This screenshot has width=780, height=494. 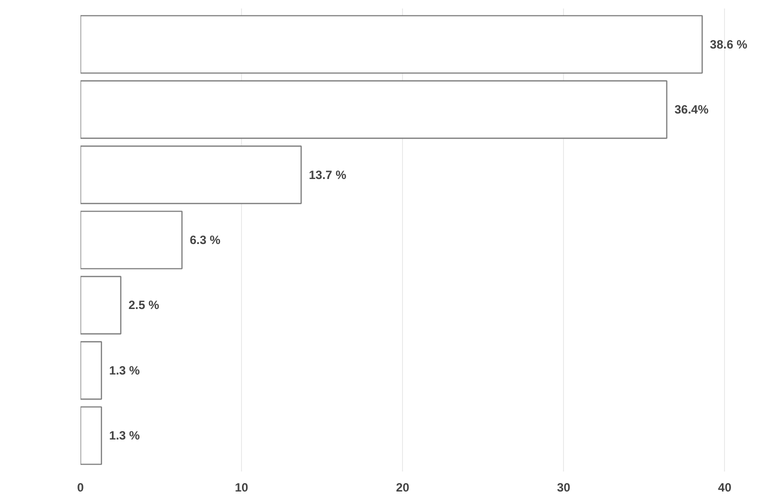 I want to click on x-tick-label: 30, so click(x=564, y=487).